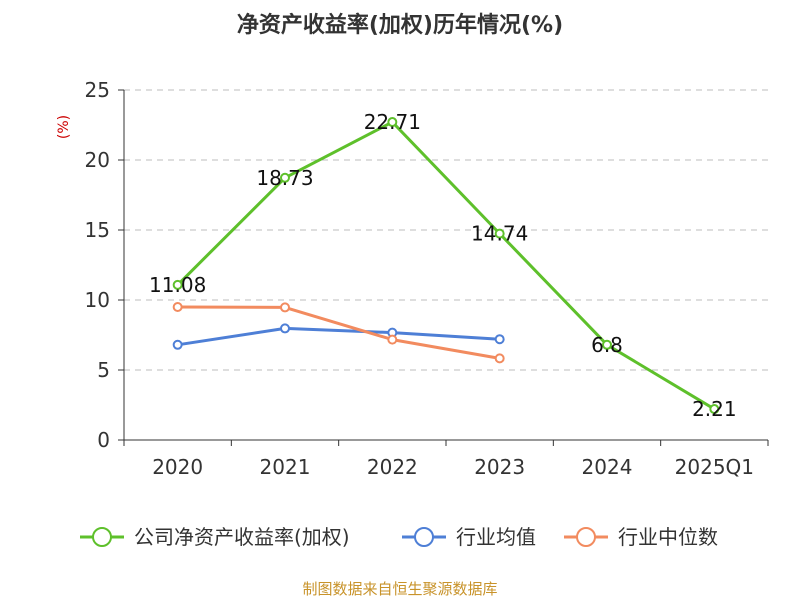 Image resolution: width=800 pixels, height=600 pixels. Describe the element at coordinates (392, 467) in the screenshot. I see `x-tick-label: 2022` at that location.